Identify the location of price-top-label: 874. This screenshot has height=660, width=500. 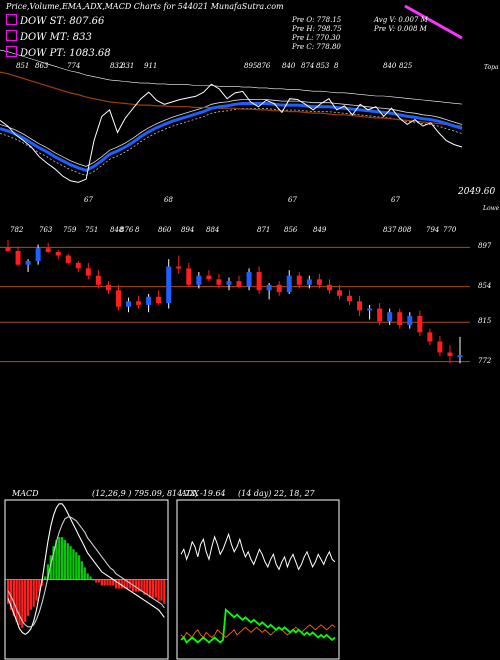
(308, 66).